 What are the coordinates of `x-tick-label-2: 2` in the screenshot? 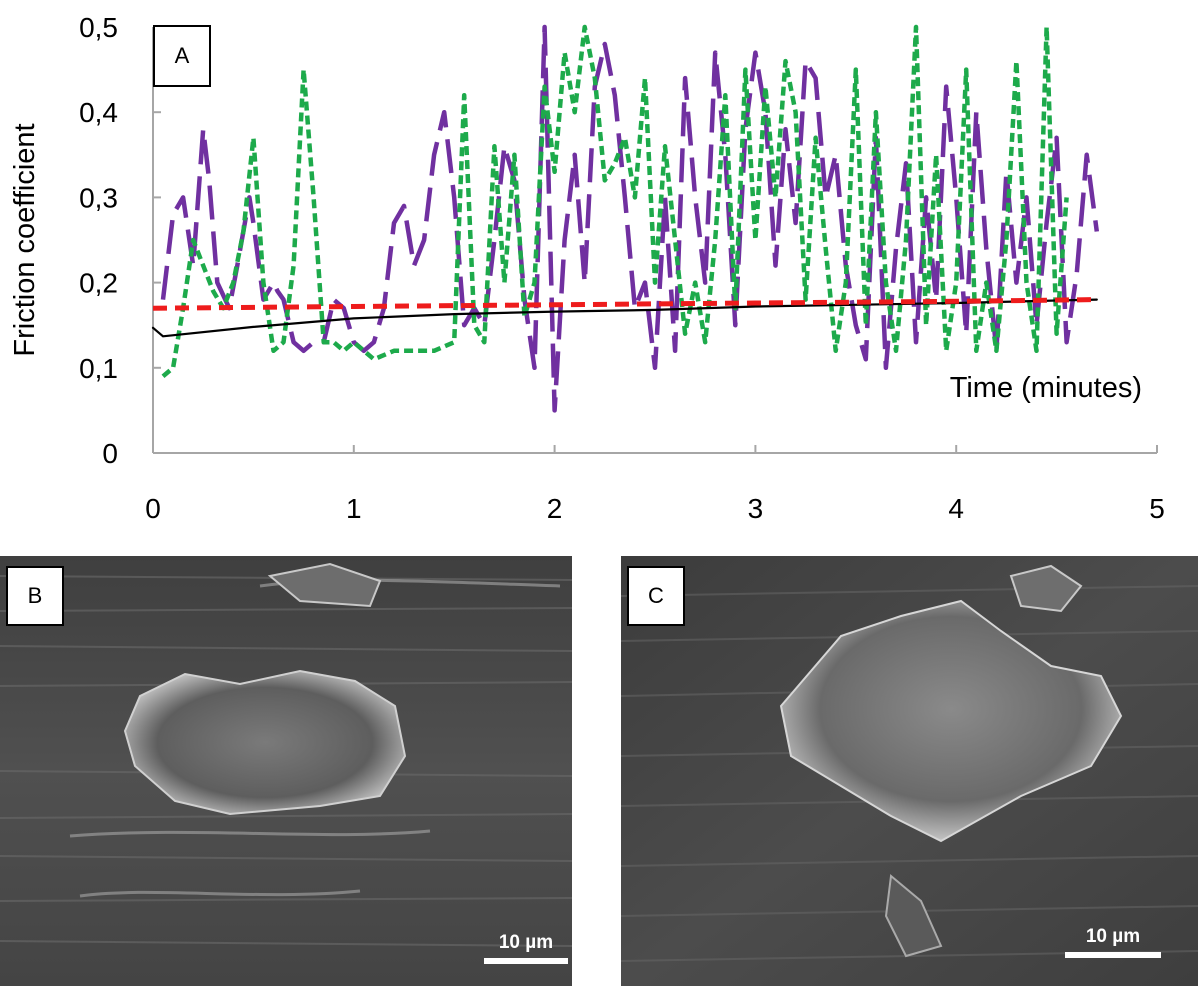 It's located at (555, 508).